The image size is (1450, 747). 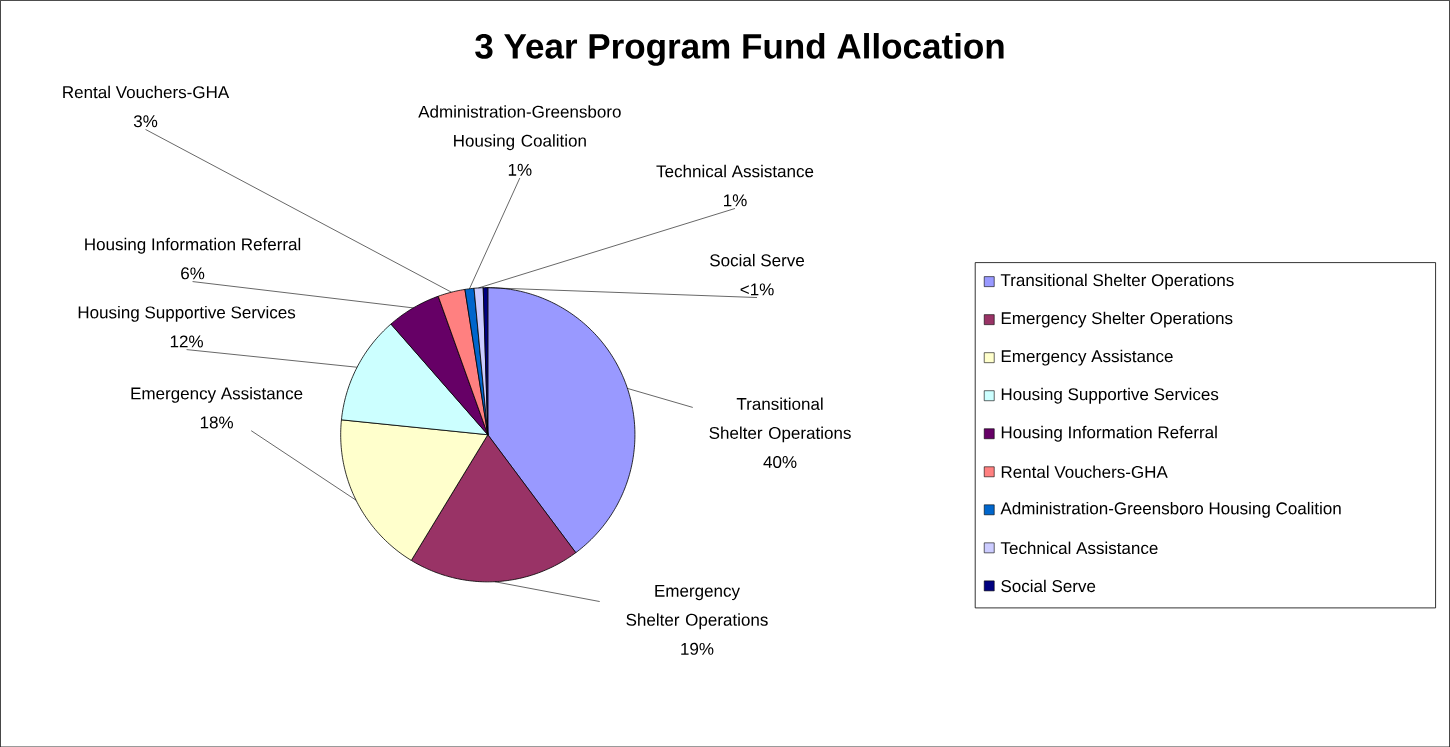 What do you see at coordinates (217, 394) in the screenshot?
I see `slice-label: Emergency Assistance` at bounding box center [217, 394].